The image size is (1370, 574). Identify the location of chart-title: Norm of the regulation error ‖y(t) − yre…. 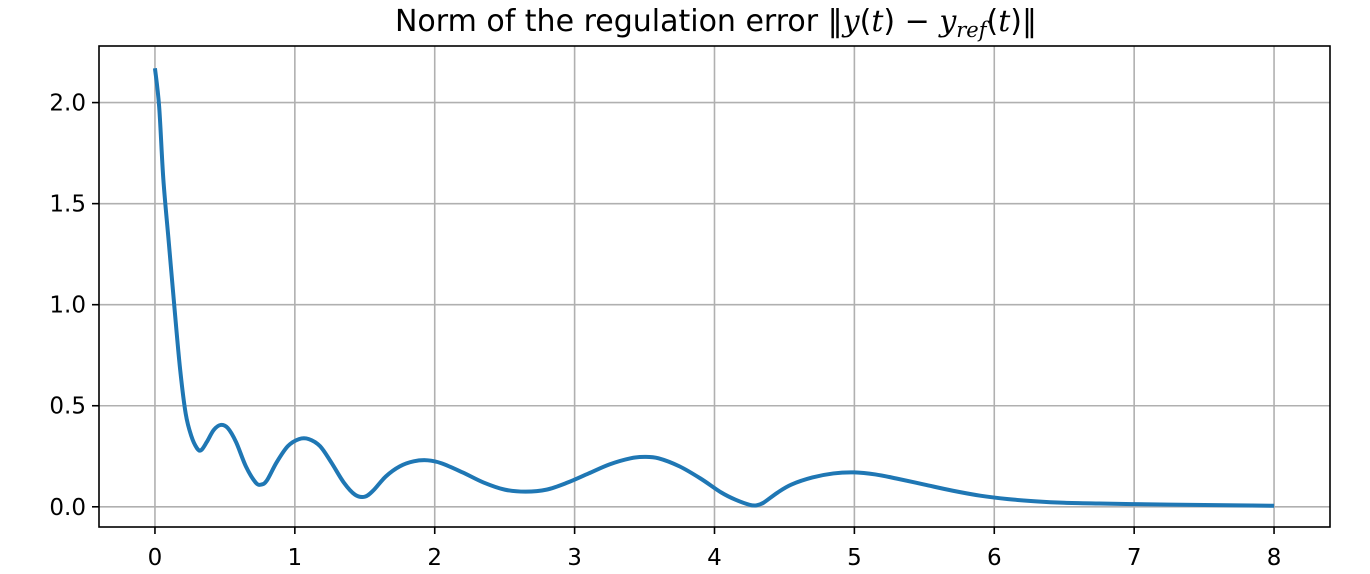
(716, 23).